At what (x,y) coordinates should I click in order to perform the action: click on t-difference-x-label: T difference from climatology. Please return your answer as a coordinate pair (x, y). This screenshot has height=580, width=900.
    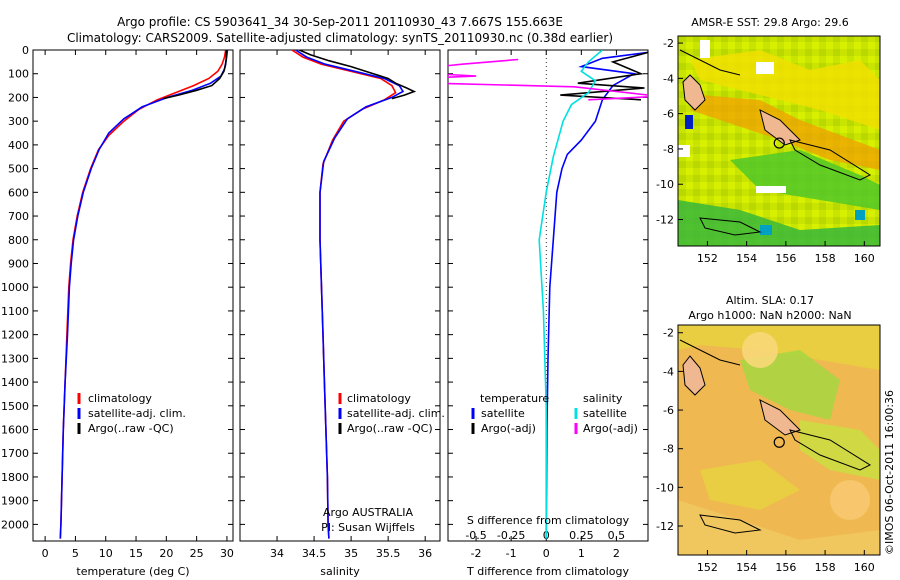
    Looking at the image, I should click on (547, 571).